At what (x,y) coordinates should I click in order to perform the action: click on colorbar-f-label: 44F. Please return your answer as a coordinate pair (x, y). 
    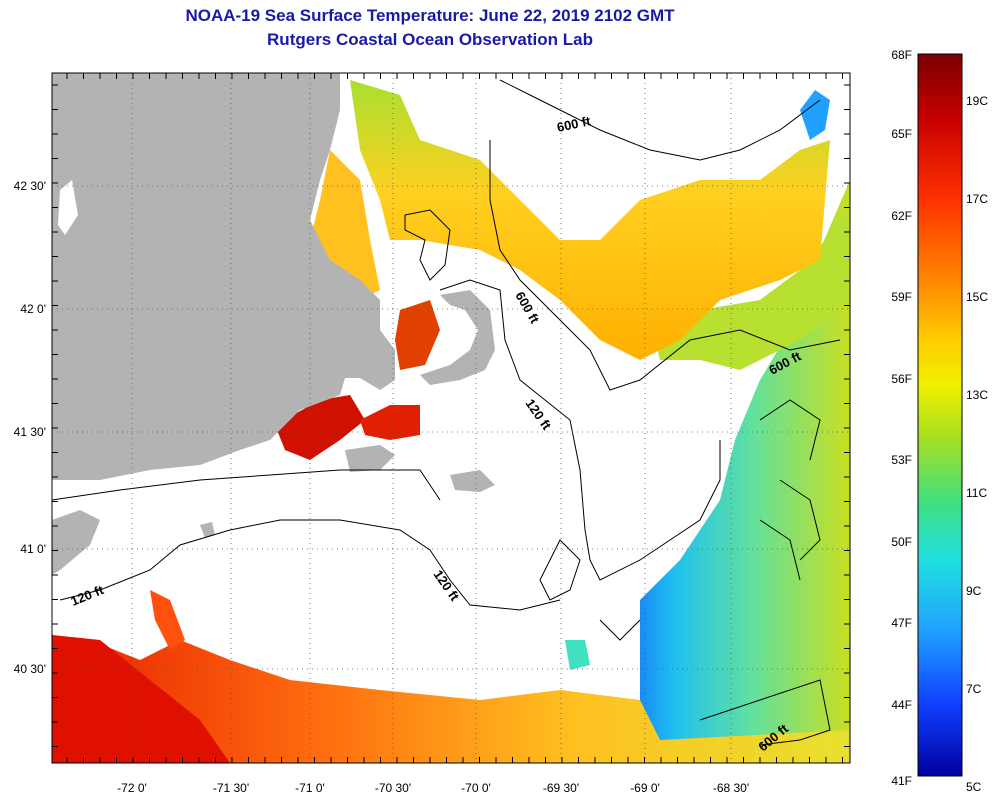
    Looking at the image, I should click on (901, 705).